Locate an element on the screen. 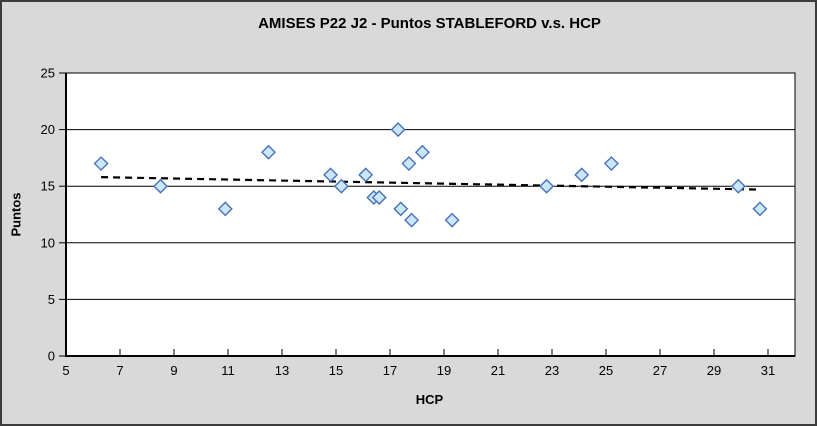 The image size is (817, 426). y-tick-label: 10 is located at coordinates (48, 242).